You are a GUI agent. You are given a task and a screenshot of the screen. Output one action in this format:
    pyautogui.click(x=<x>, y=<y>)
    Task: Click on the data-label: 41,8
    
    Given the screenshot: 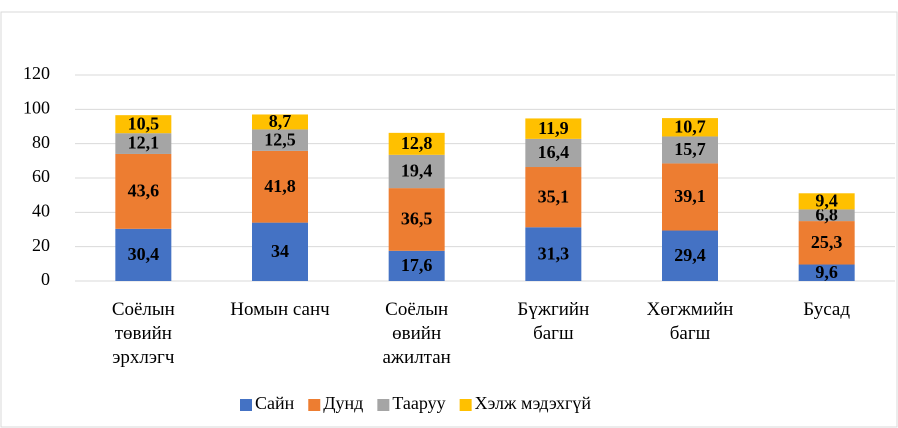 What is the action you would take?
    pyautogui.click(x=280, y=186)
    